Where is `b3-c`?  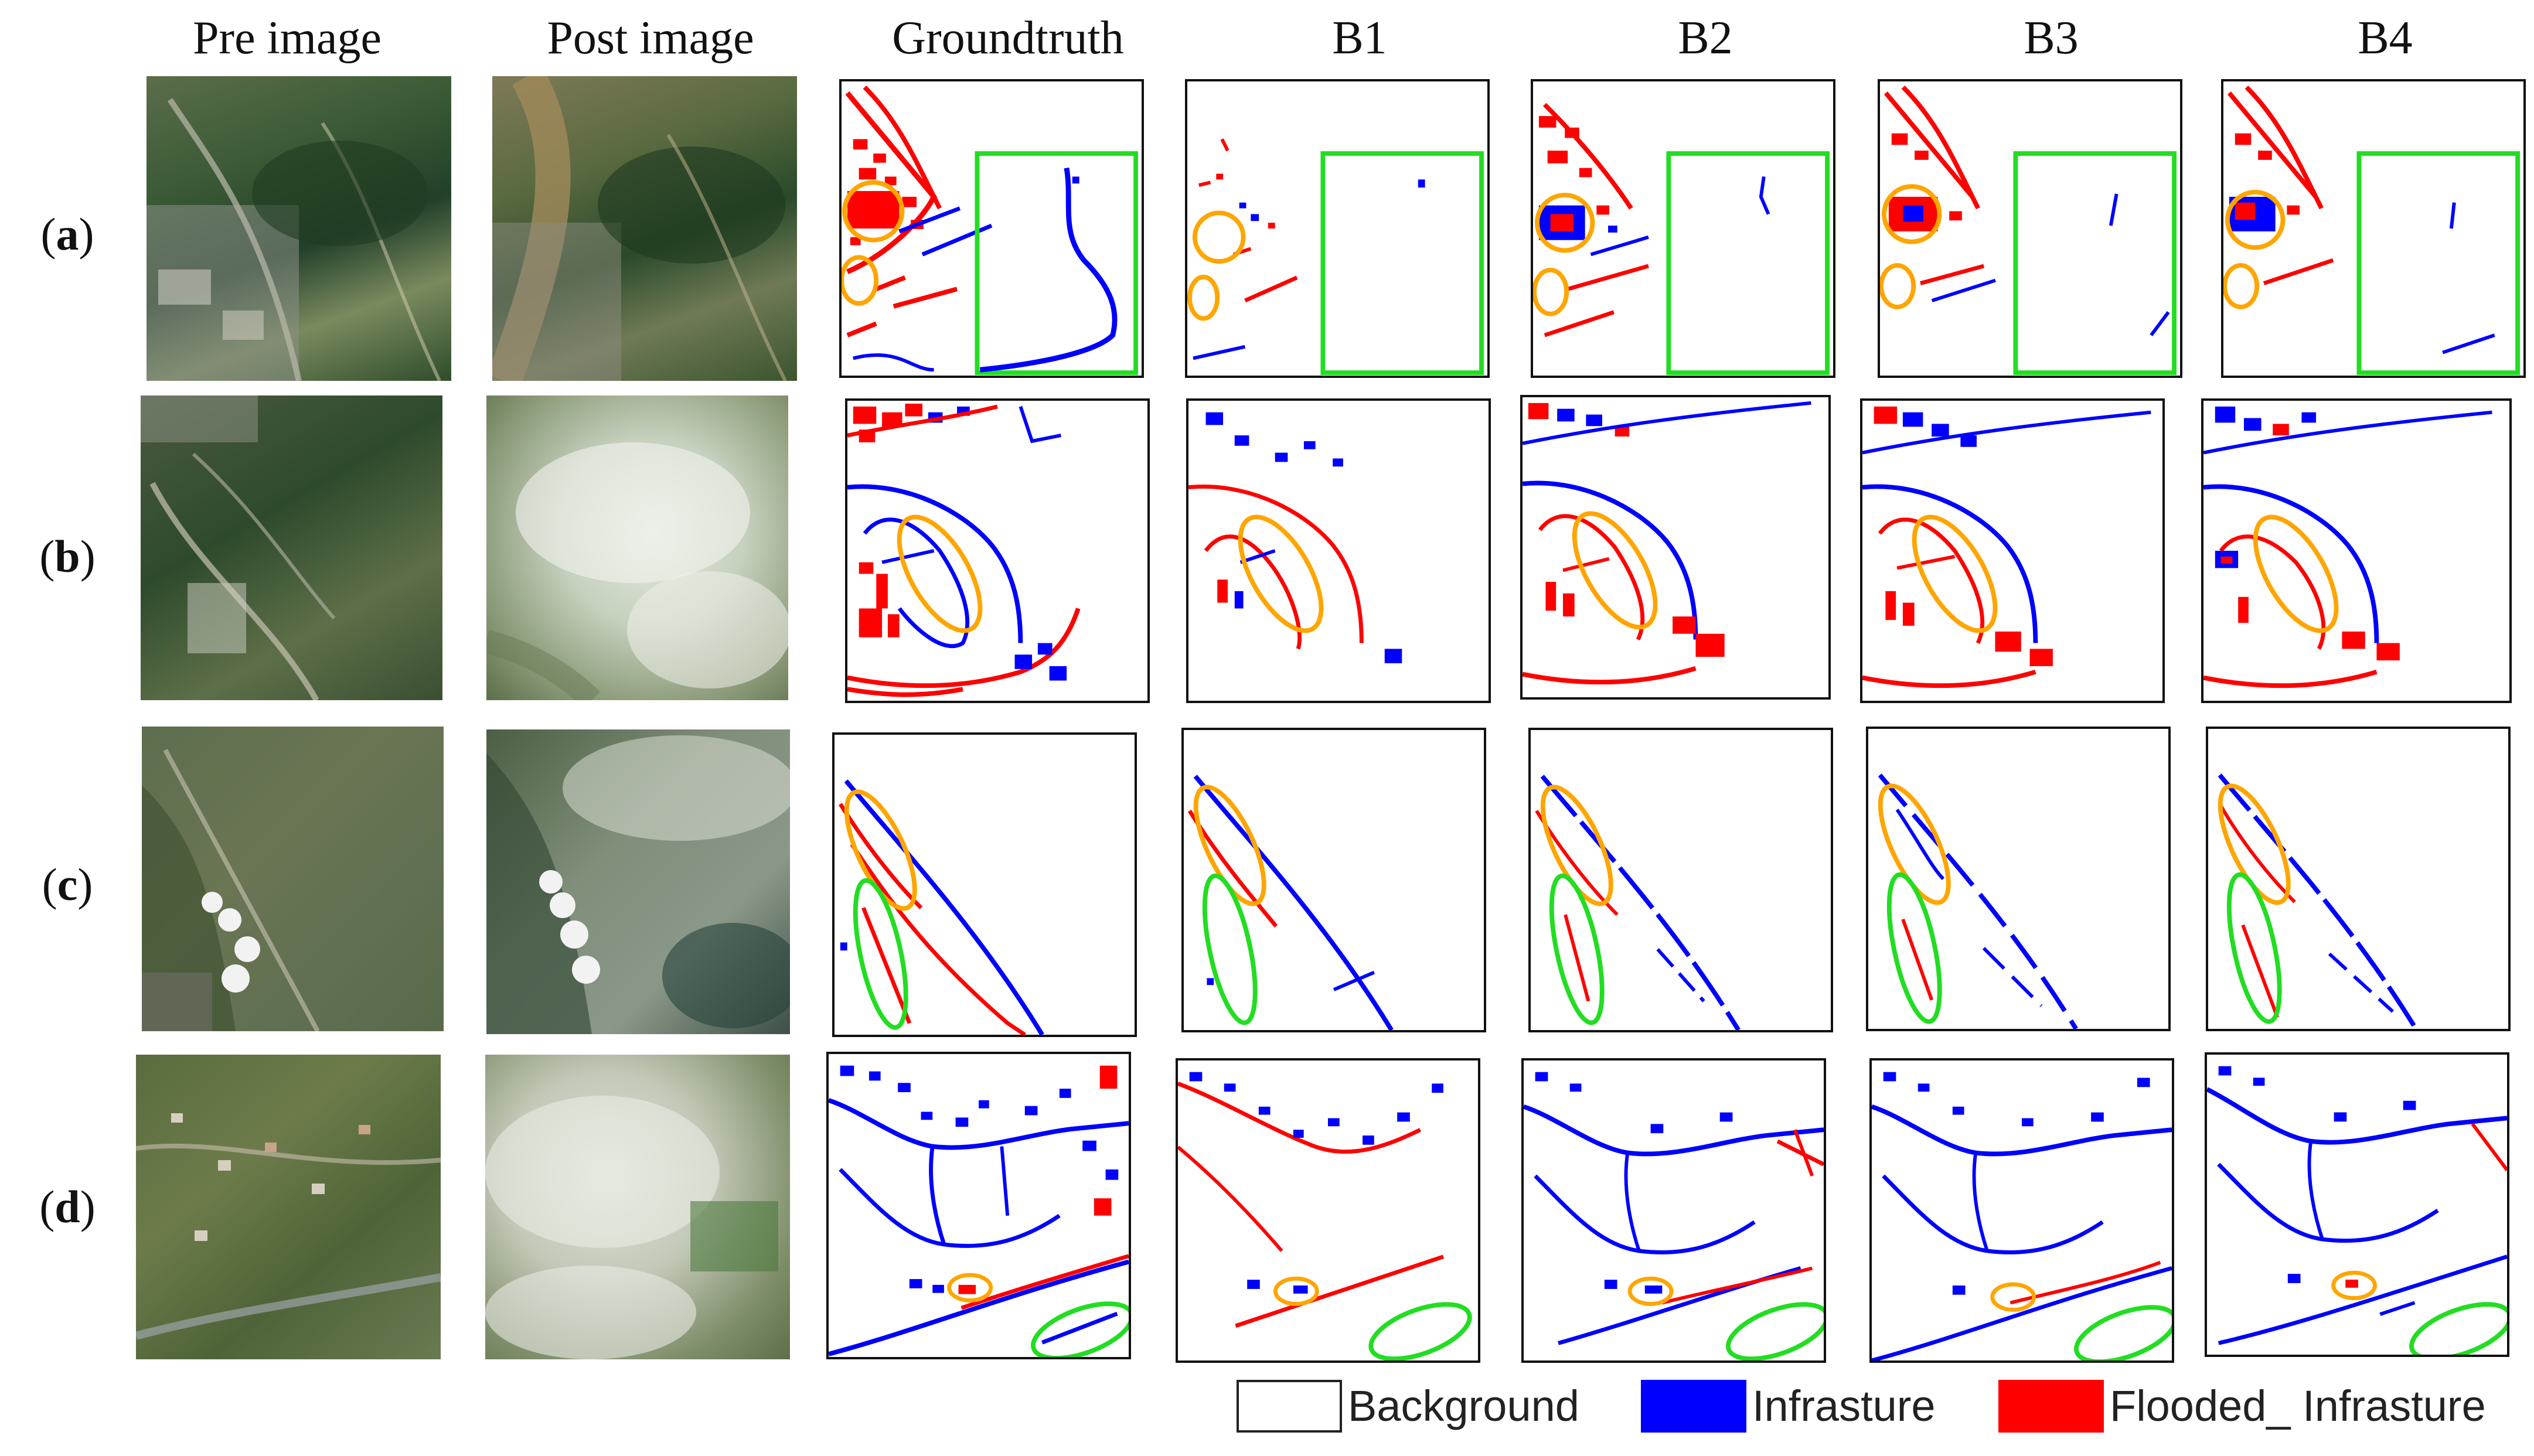
b3-c is located at coordinates (2018, 879).